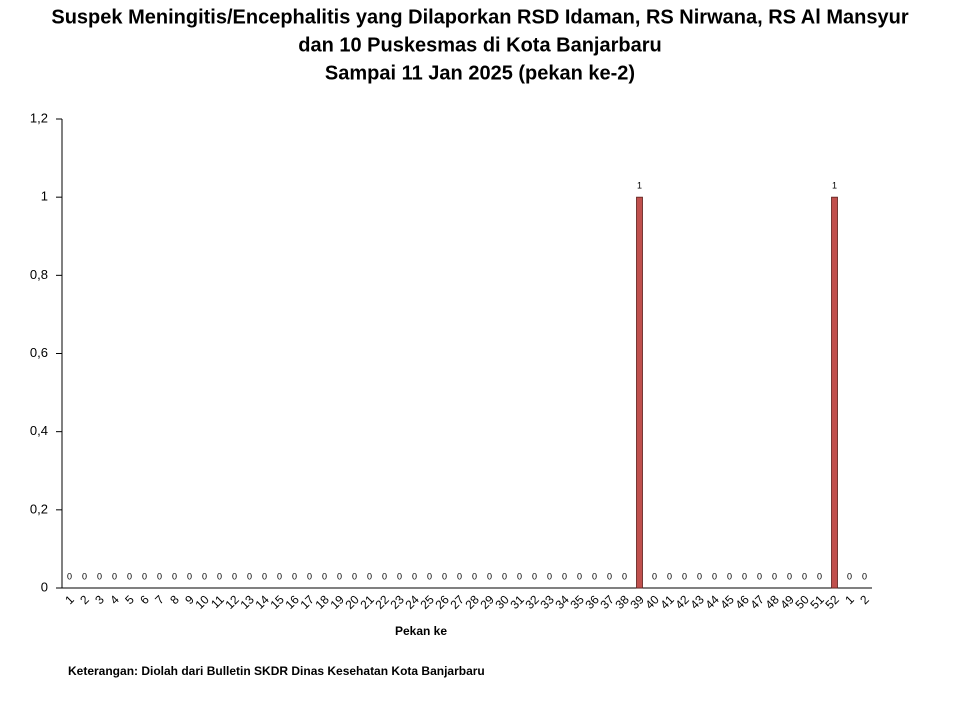 This screenshot has height=720, width=960. I want to click on x-tick-label: 7, so click(159, 599).